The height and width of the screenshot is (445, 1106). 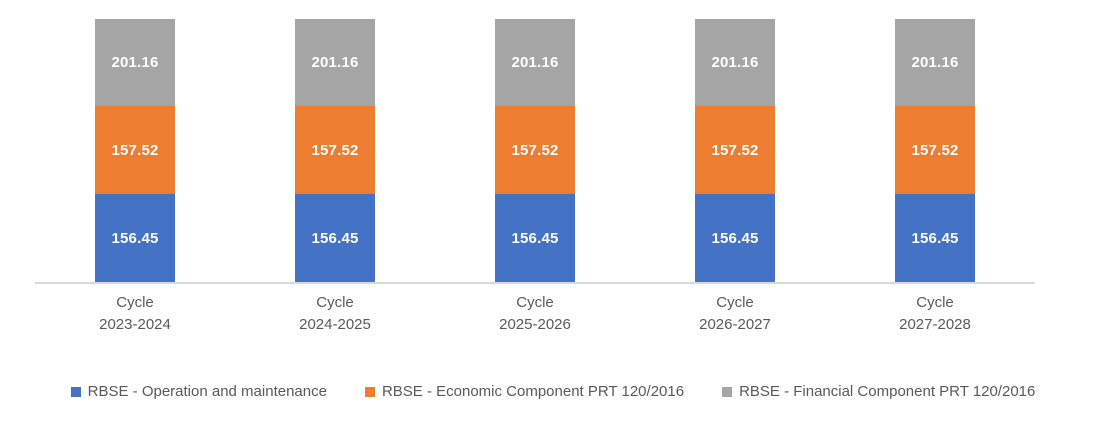 What do you see at coordinates (735, 314) in the screenshot?
I see `x-axis-label: Cycle 2026-2027` at bounding box center [735, 314].